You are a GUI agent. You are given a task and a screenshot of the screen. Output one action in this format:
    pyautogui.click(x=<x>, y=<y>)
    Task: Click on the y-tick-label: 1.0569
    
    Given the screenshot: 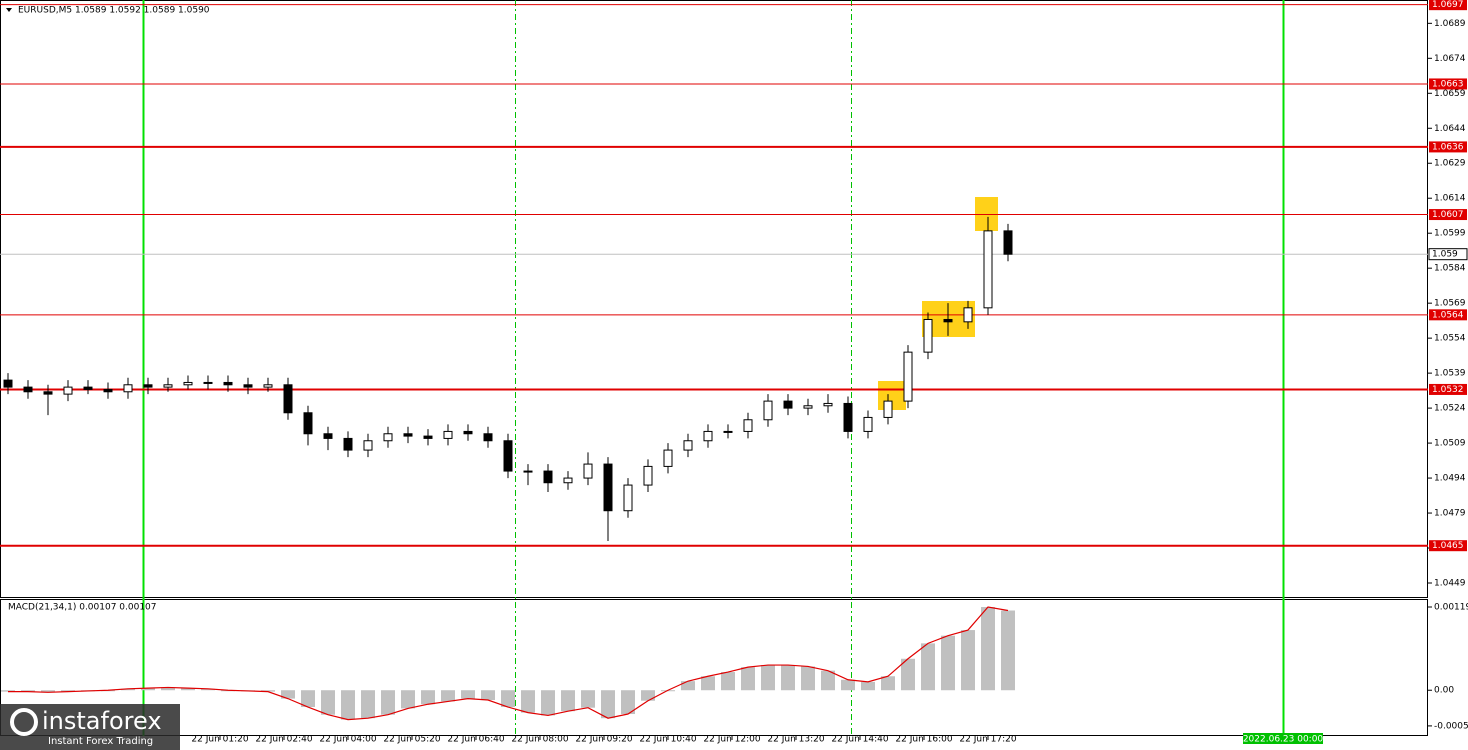 What is the action you would take?
    pyautogui.click(x=1450, y=304)
    